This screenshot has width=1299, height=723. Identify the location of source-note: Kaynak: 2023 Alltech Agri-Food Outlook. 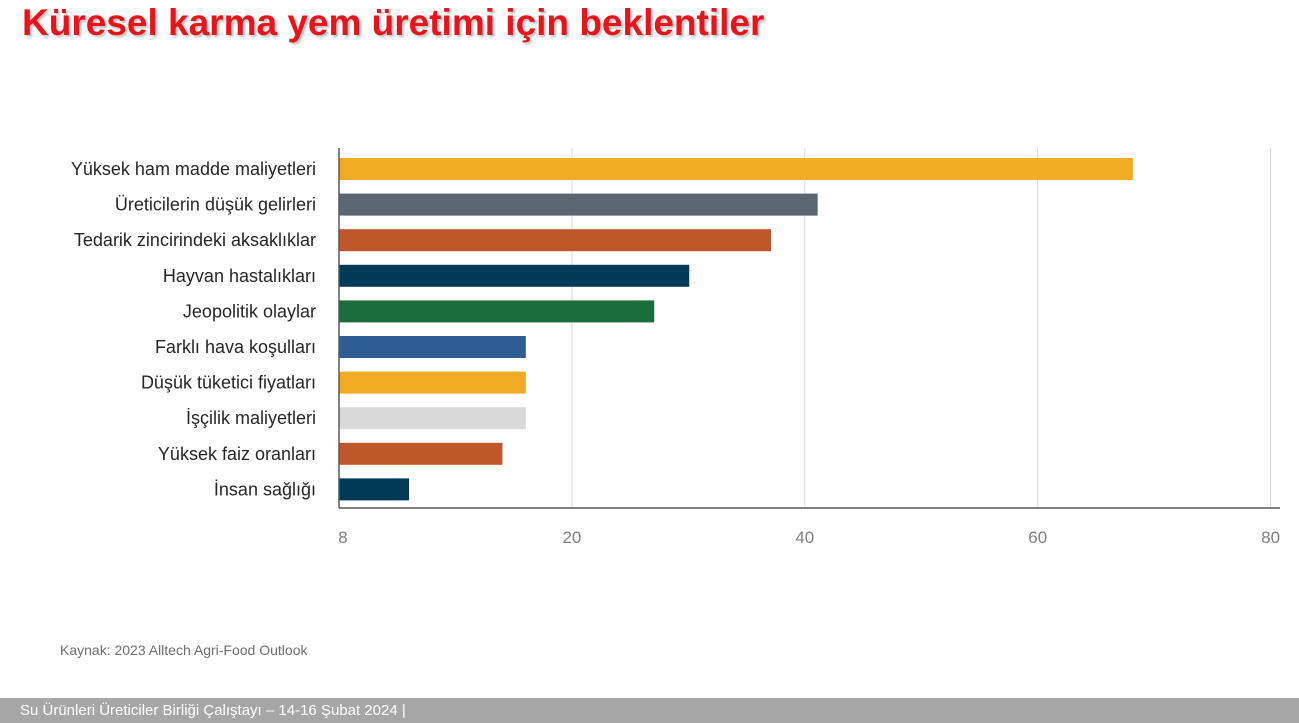
(184, 650).